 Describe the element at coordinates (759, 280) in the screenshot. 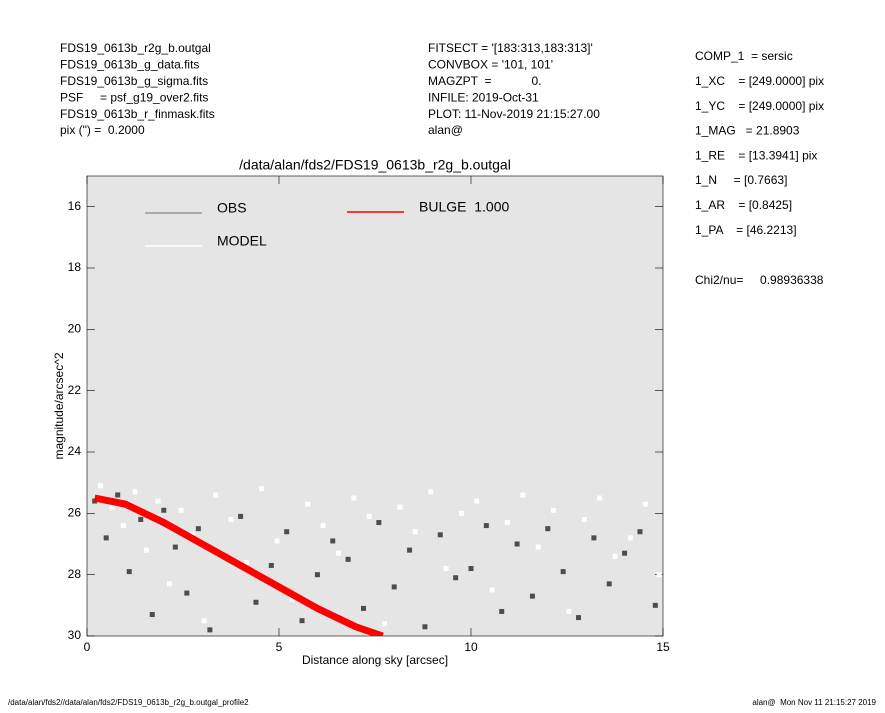

I see `fit-result: Chi2/nu= 0.98936338` at that location.